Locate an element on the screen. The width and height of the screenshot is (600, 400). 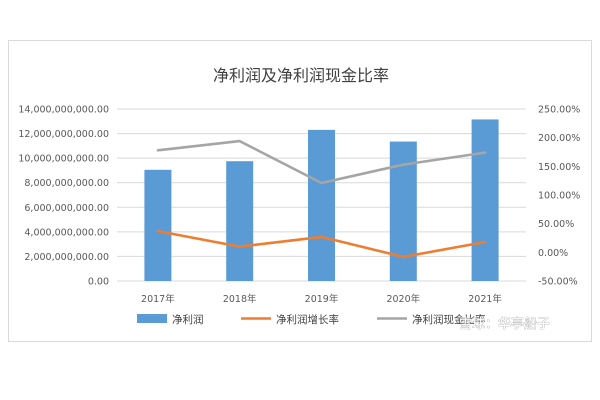
right-tick-label: 200.00% is located at coordinates (559, 138).